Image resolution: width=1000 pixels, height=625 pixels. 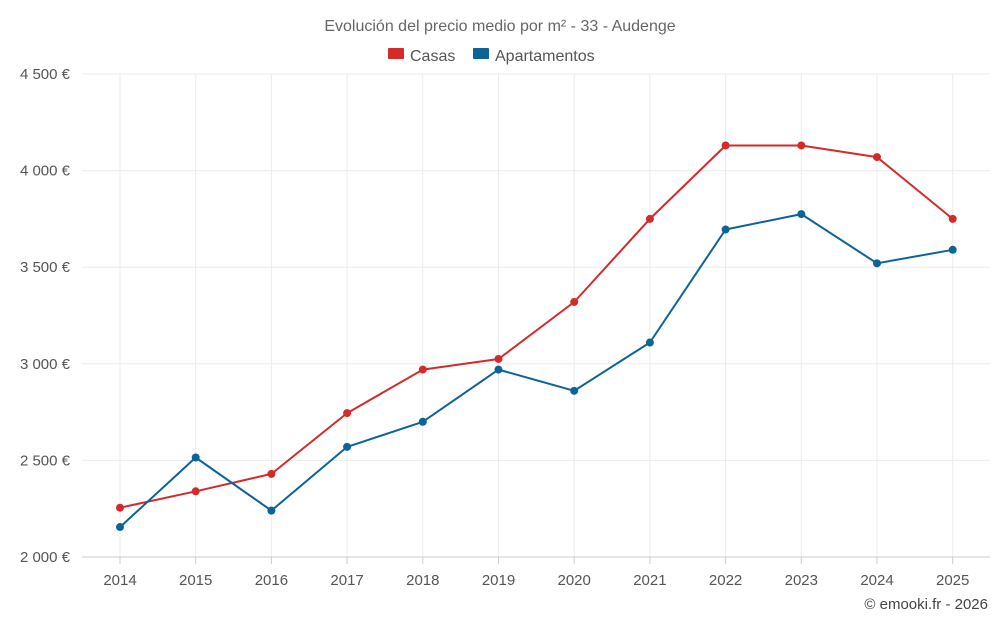 What do you see at coordinates (801, 580) in the screenshot?
I see `x-tick-label: 2023` at bounding box center [801, 580].